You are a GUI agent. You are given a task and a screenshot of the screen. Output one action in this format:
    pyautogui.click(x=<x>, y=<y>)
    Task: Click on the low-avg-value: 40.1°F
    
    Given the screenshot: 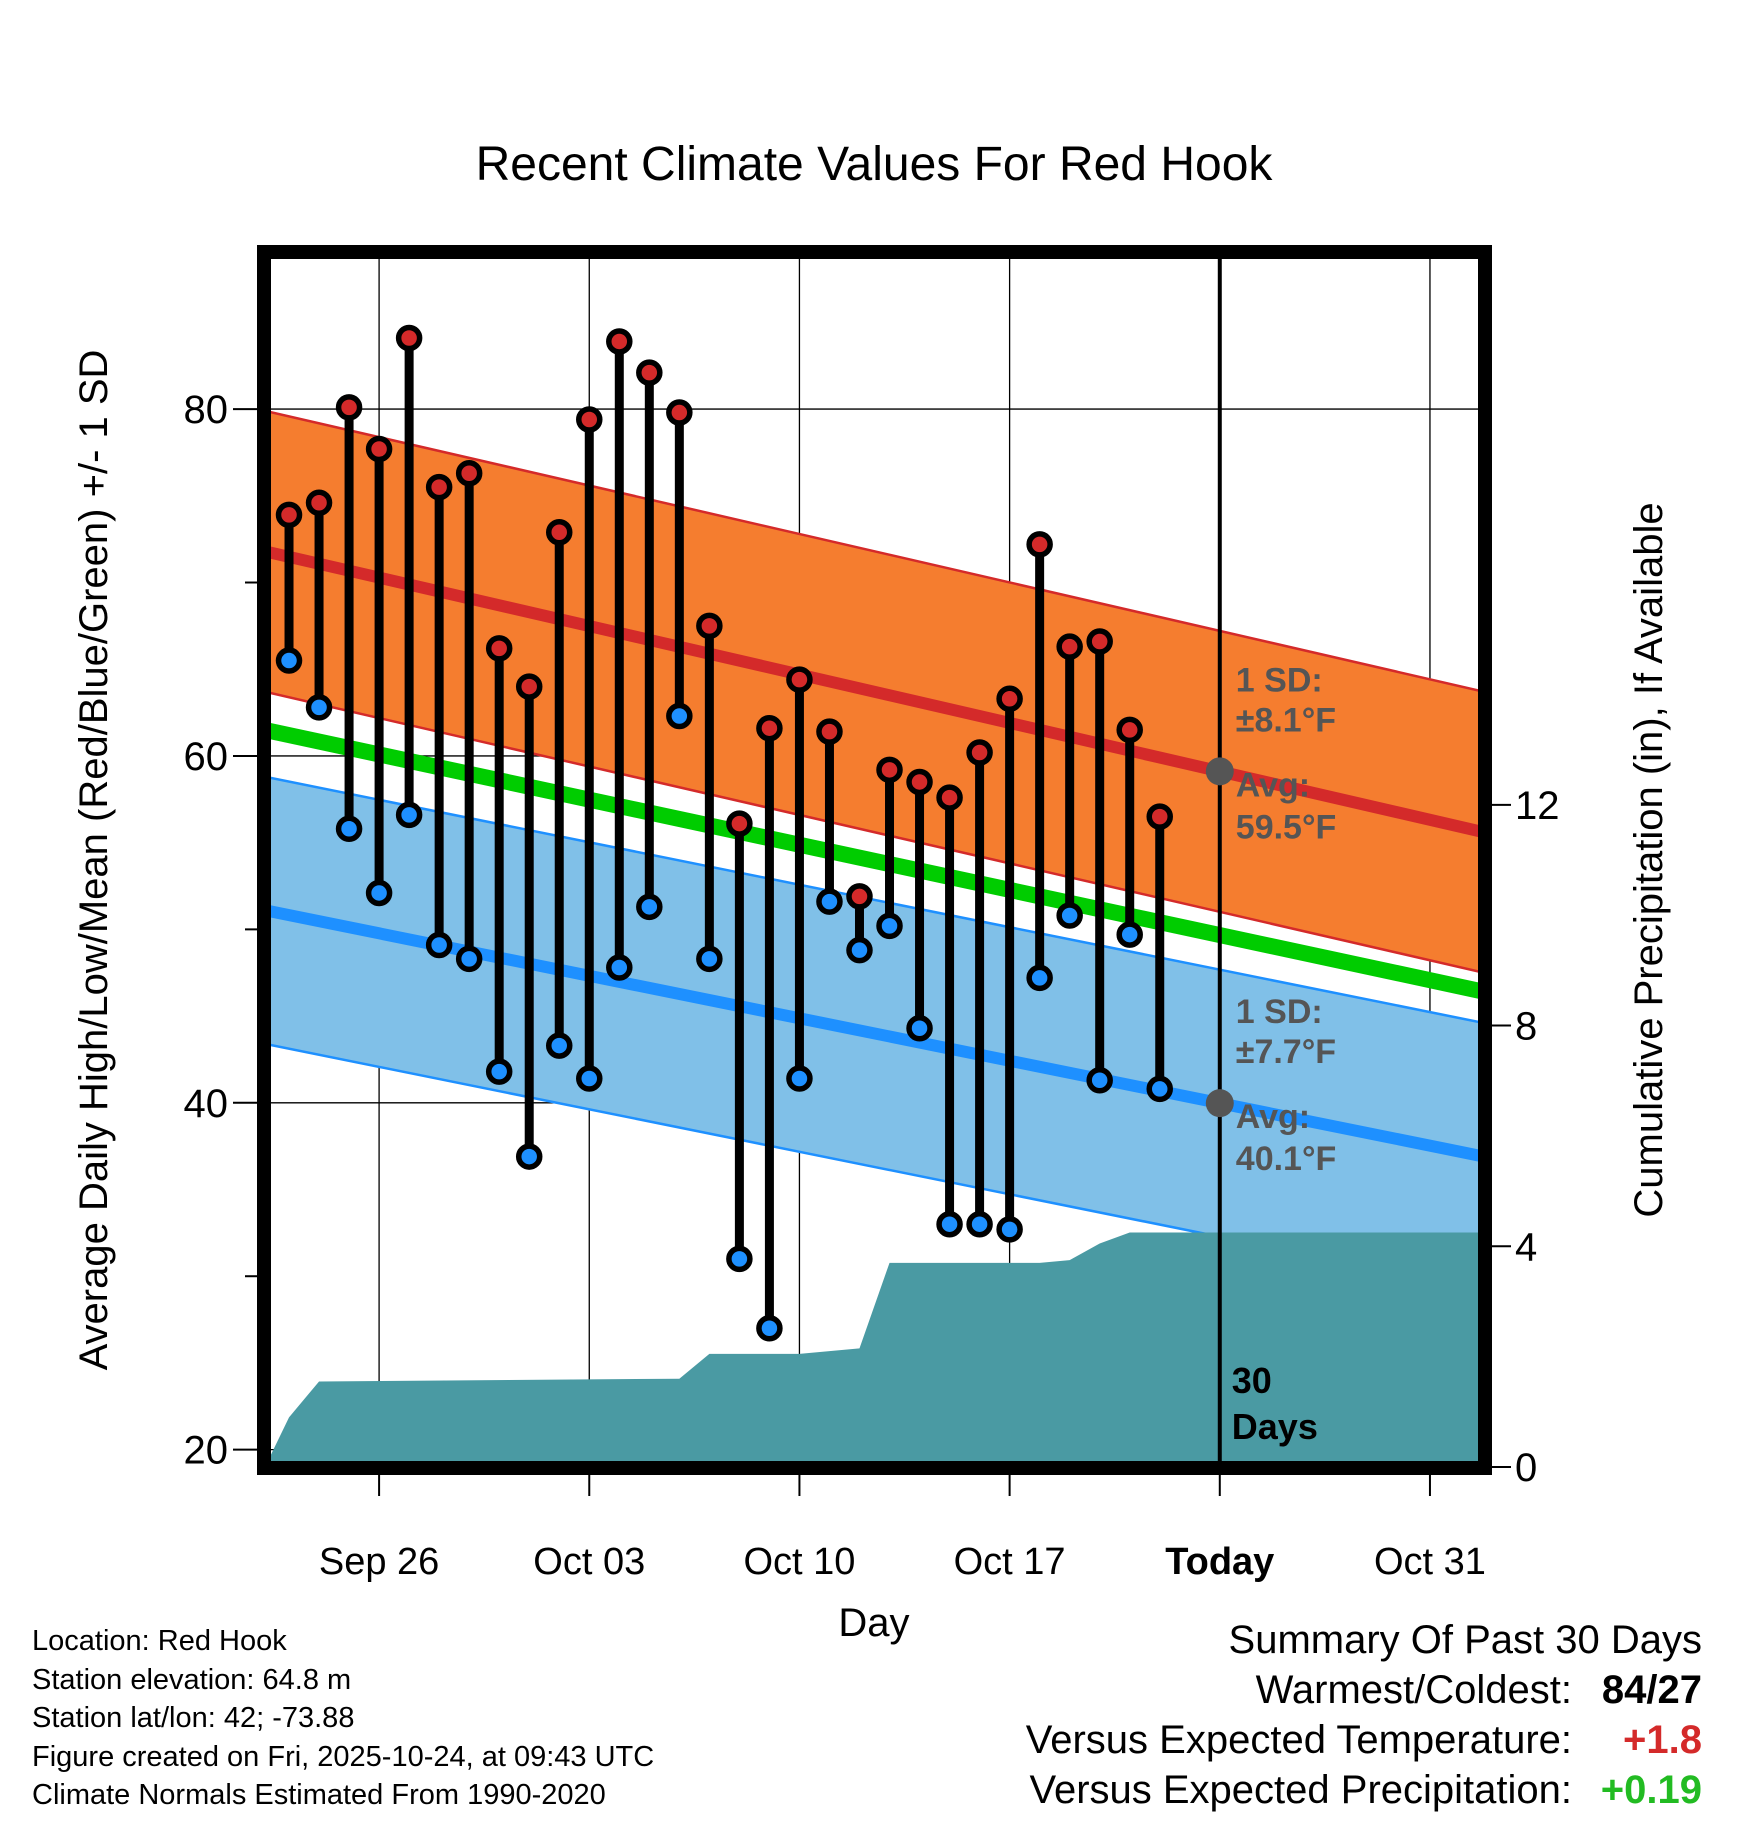 What is the action you would take?
    pyautogui.click(x=1286, y=1159)
    